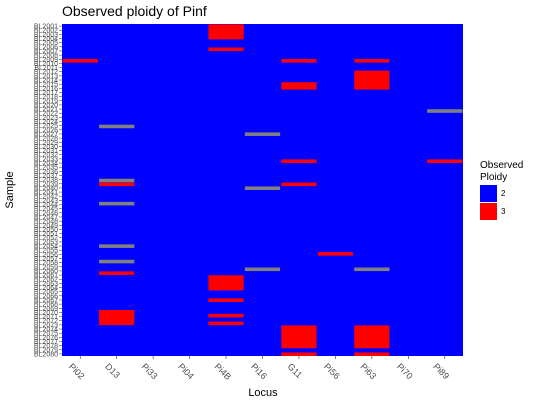 This screenshot has width=540, height=400. I want to click on legend-items: 23, so click(493, 202).